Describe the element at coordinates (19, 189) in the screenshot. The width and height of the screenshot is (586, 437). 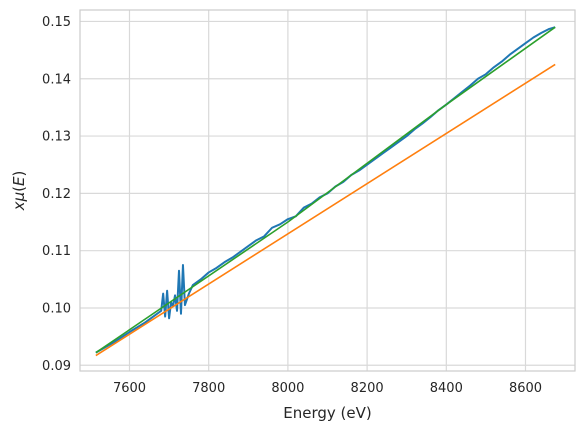
I see `y-axis-label-part: (` at that location.